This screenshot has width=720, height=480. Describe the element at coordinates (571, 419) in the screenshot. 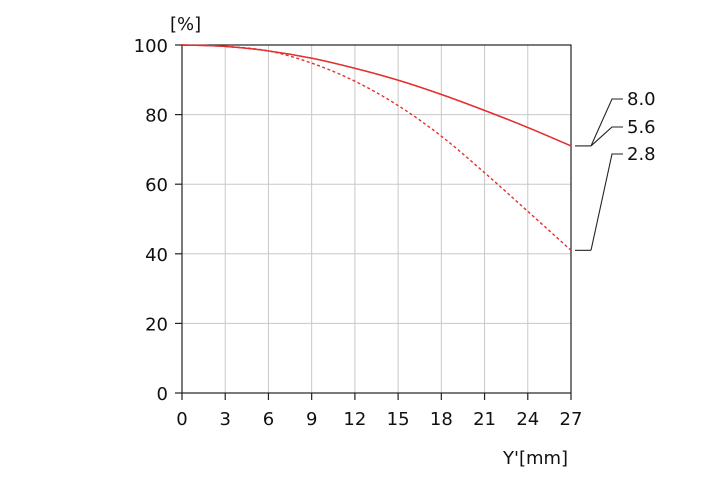

I see `x-tick-label: 27` at that location.